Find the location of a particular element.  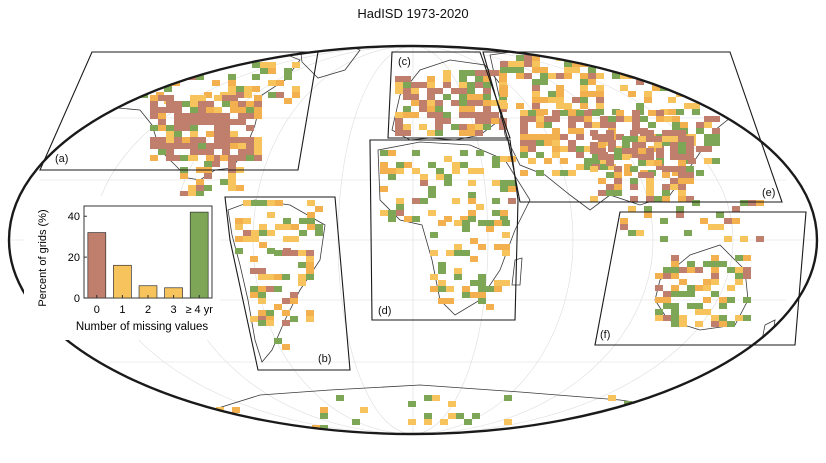

region-label-d: (d) is located at coordinates (384, 311).